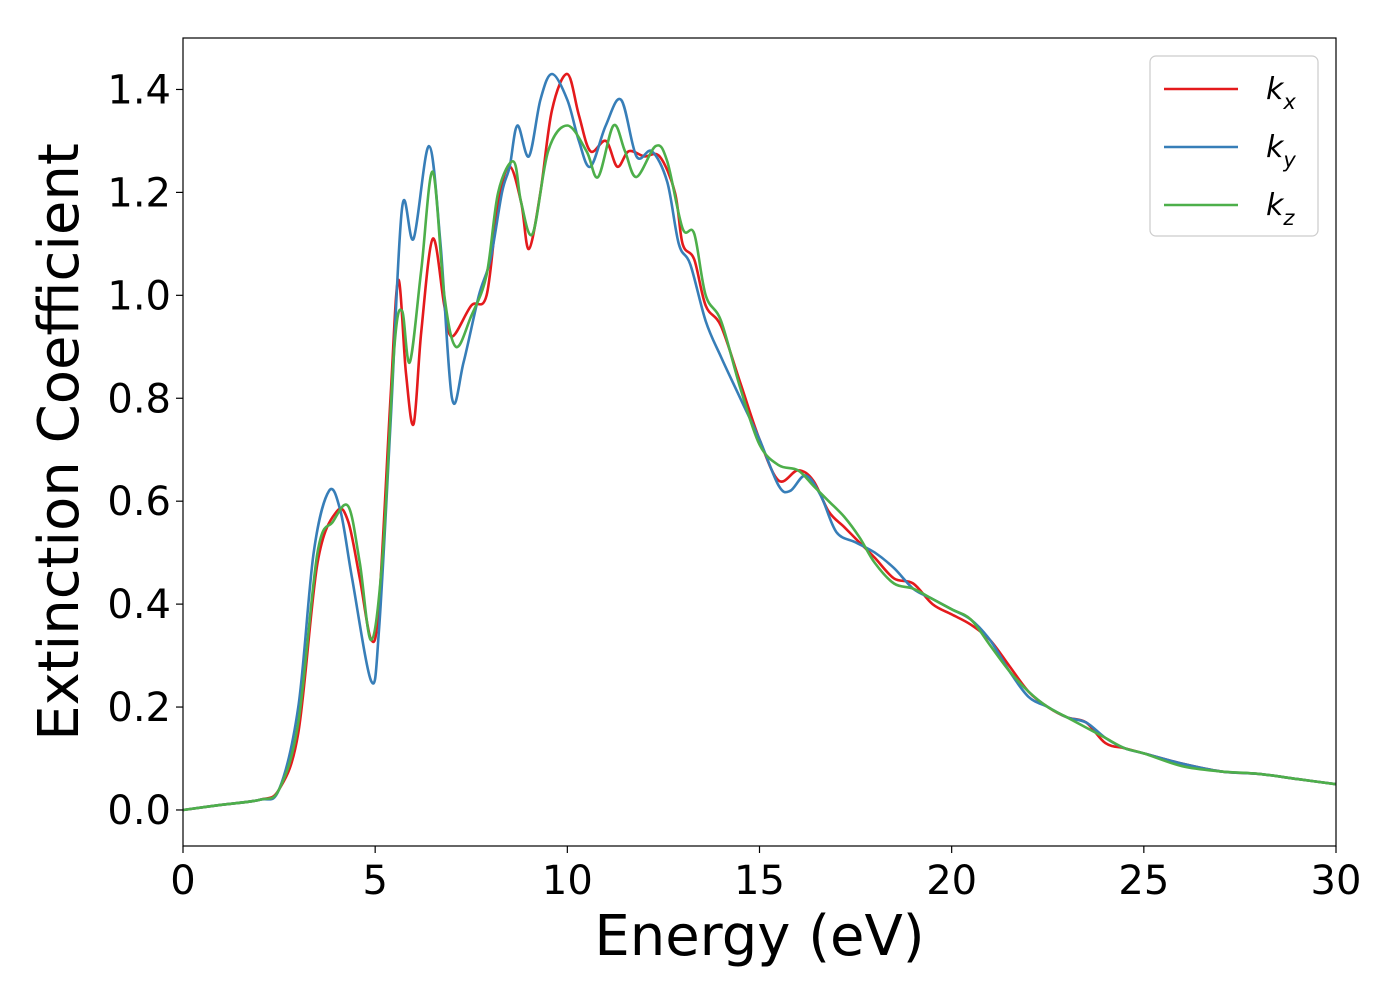 Image resolution: width=1400 pixels, height=1000 pixels. Describe the element at coordinates (139, 193) in the screenshot. I see `y-tick-label: 1.2` at that location.